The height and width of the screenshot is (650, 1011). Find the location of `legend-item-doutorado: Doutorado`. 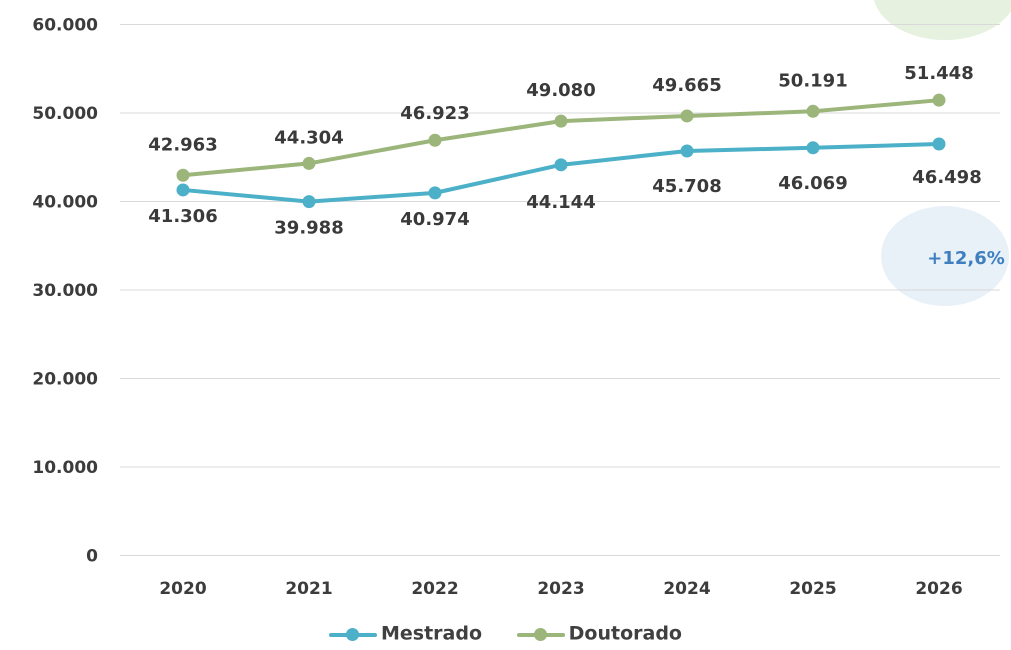

legend-item-doutorado: Doutorado is located at coordinates (599, 633).